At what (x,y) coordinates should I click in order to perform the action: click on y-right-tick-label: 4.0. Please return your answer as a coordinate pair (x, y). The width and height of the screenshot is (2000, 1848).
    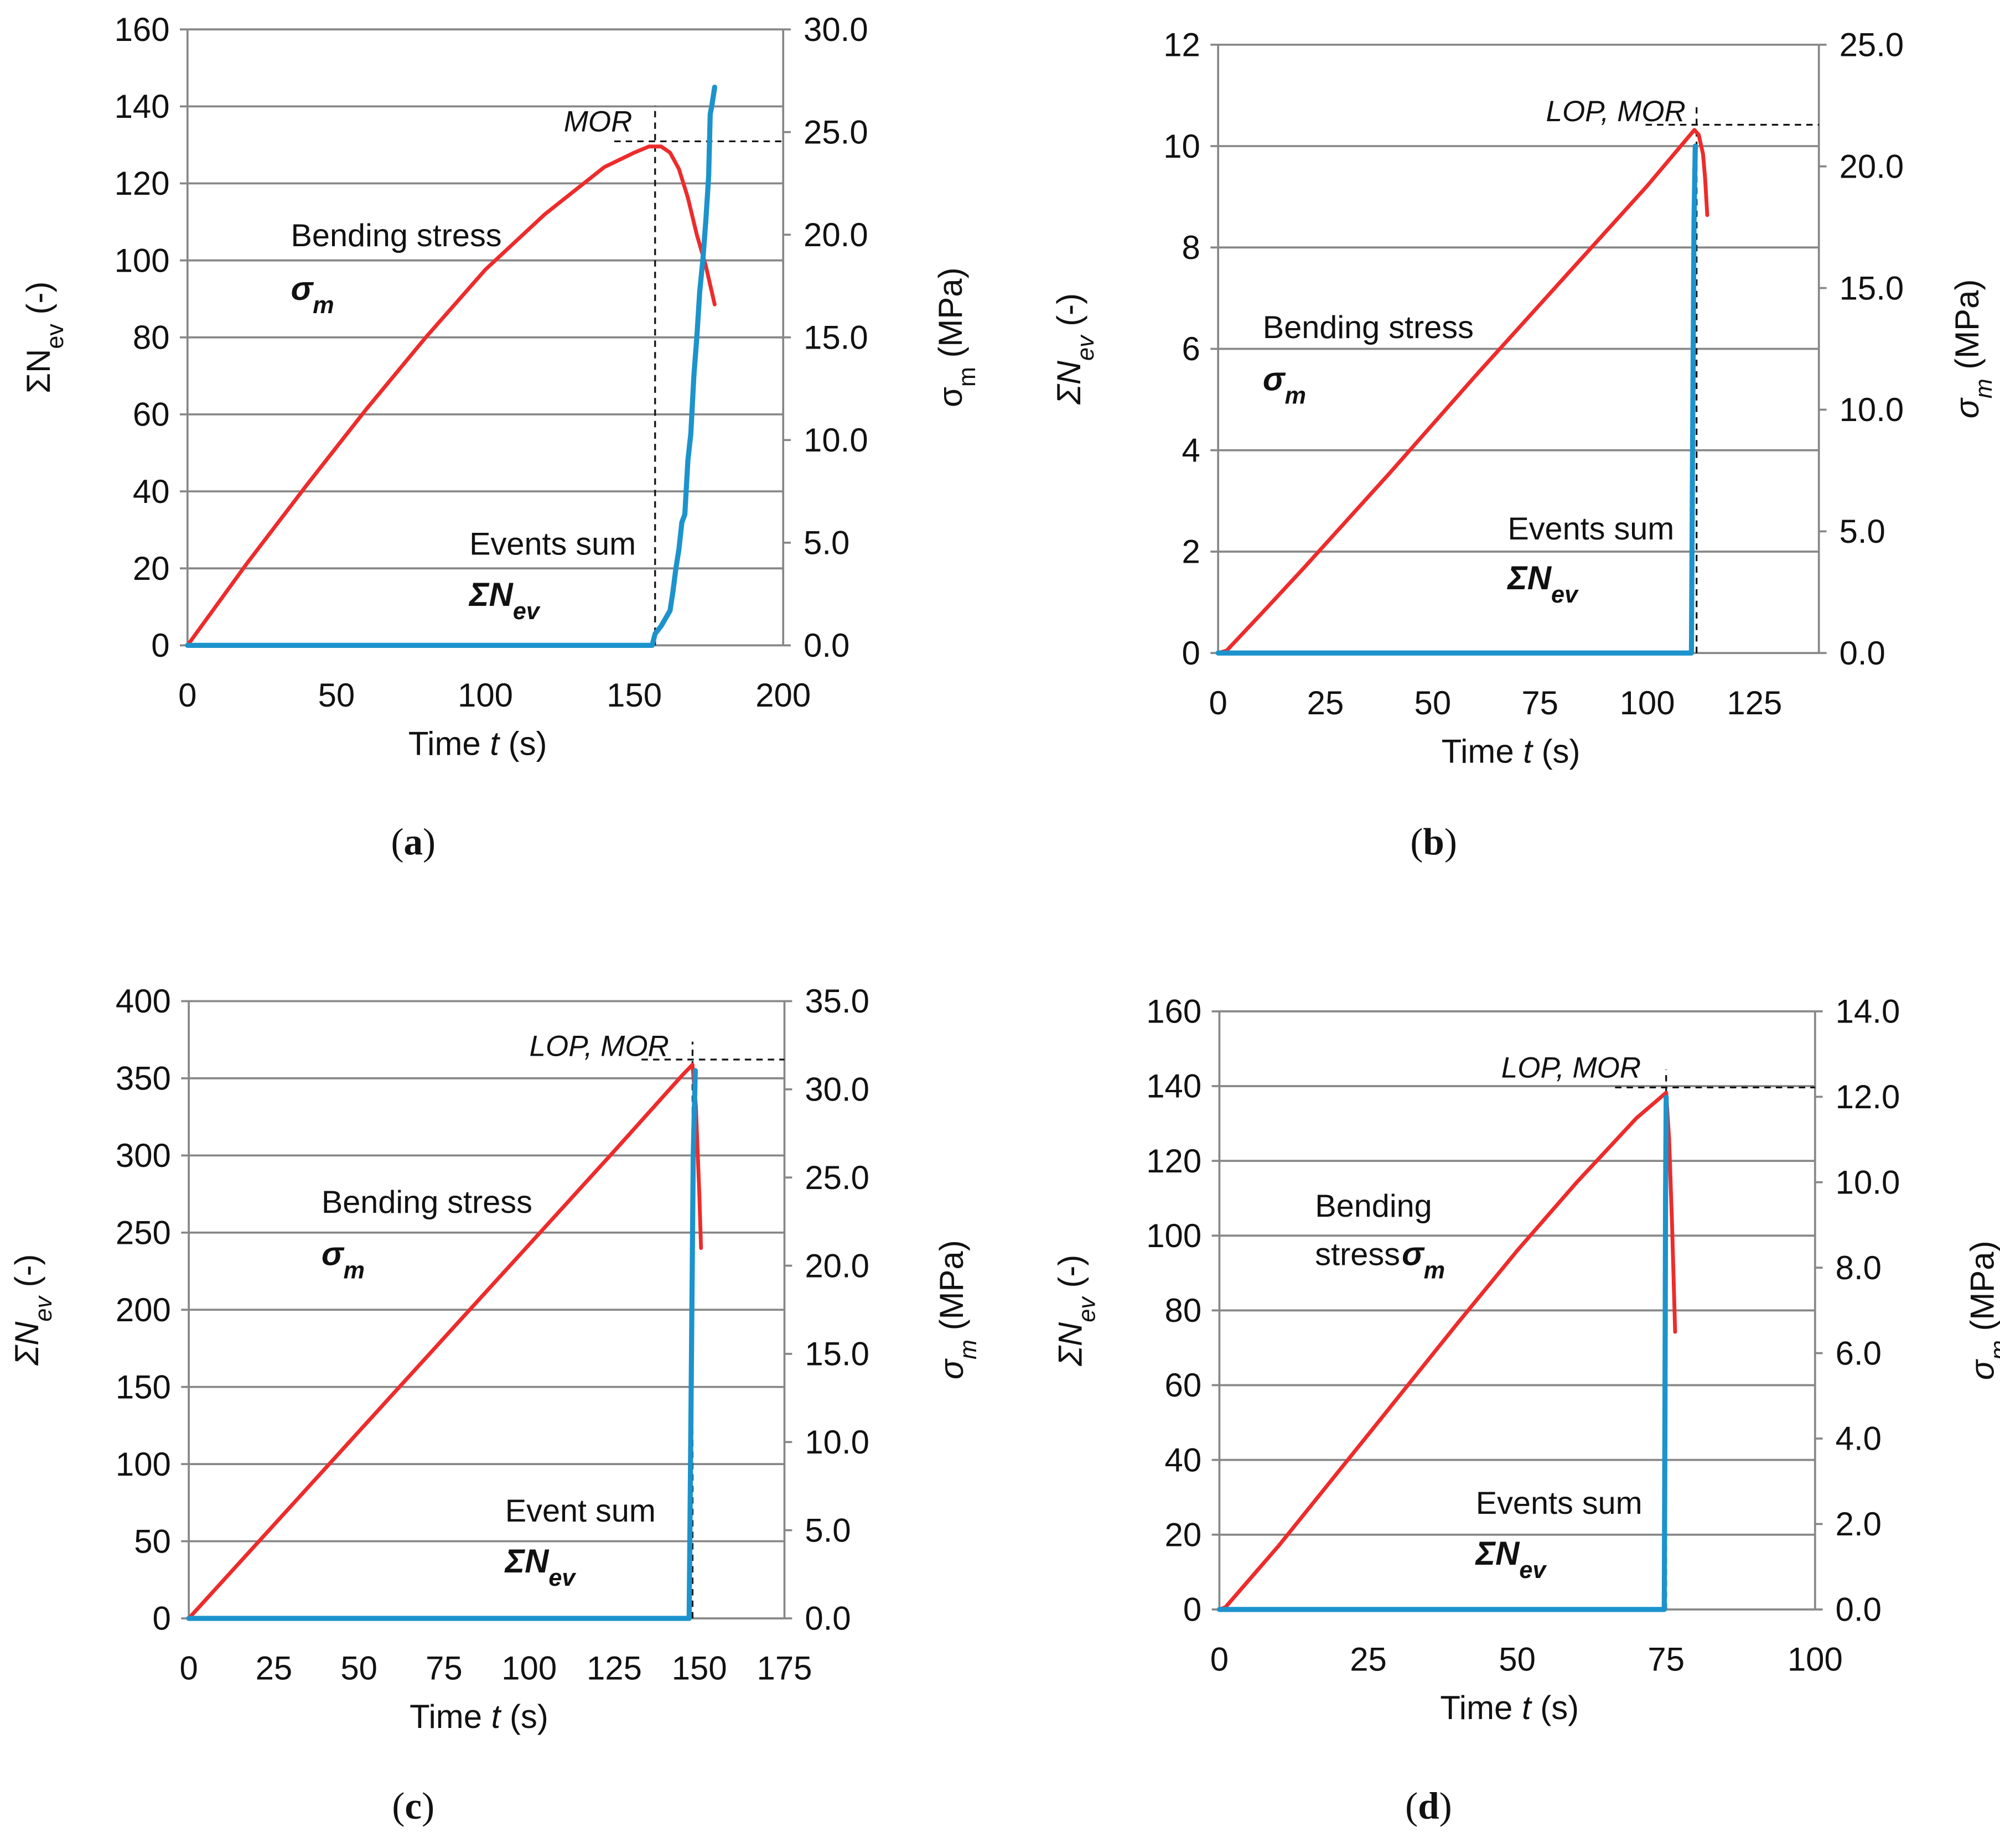
    Looking at the image, I should click on (1859, 1438).